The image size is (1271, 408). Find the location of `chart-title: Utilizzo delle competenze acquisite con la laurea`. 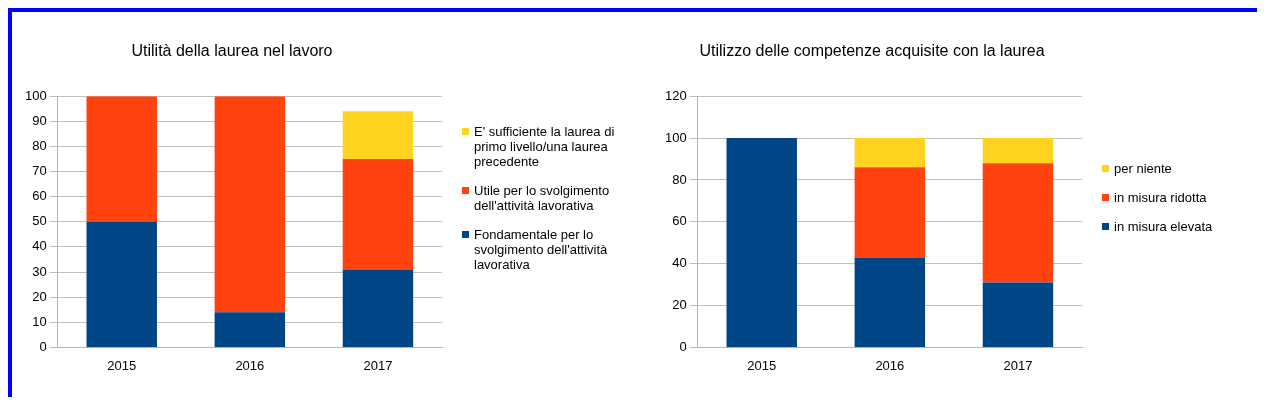

chart-title: Utilizzo delle competenze acquisite con la laurea is located at coordinates (872, 51).